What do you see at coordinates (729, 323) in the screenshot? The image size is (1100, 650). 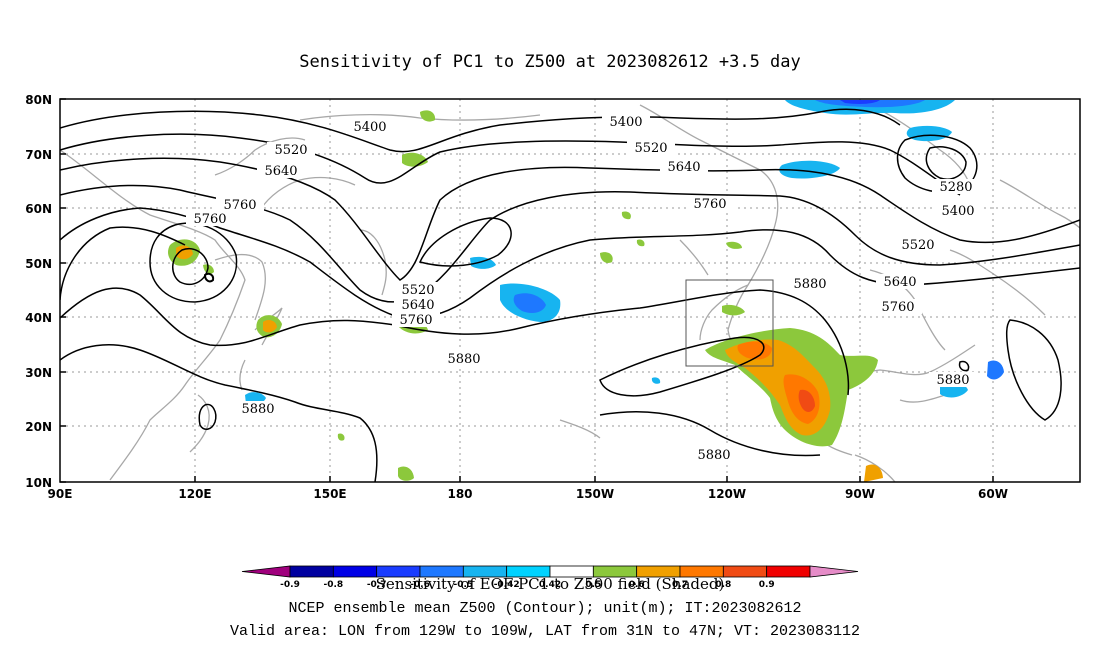 I see `valid-area-box` at bounding box center [729, 323].